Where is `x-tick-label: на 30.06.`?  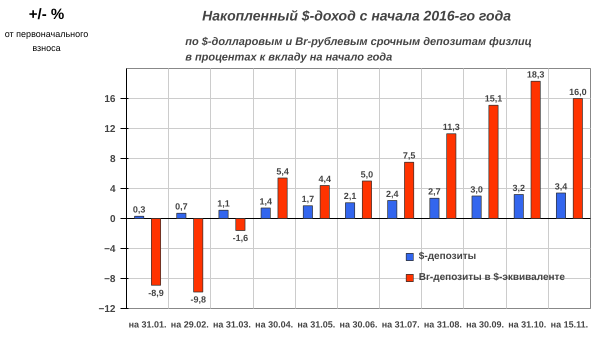
x-tick-label: на 30.06. is located at coordinates (359, 325).